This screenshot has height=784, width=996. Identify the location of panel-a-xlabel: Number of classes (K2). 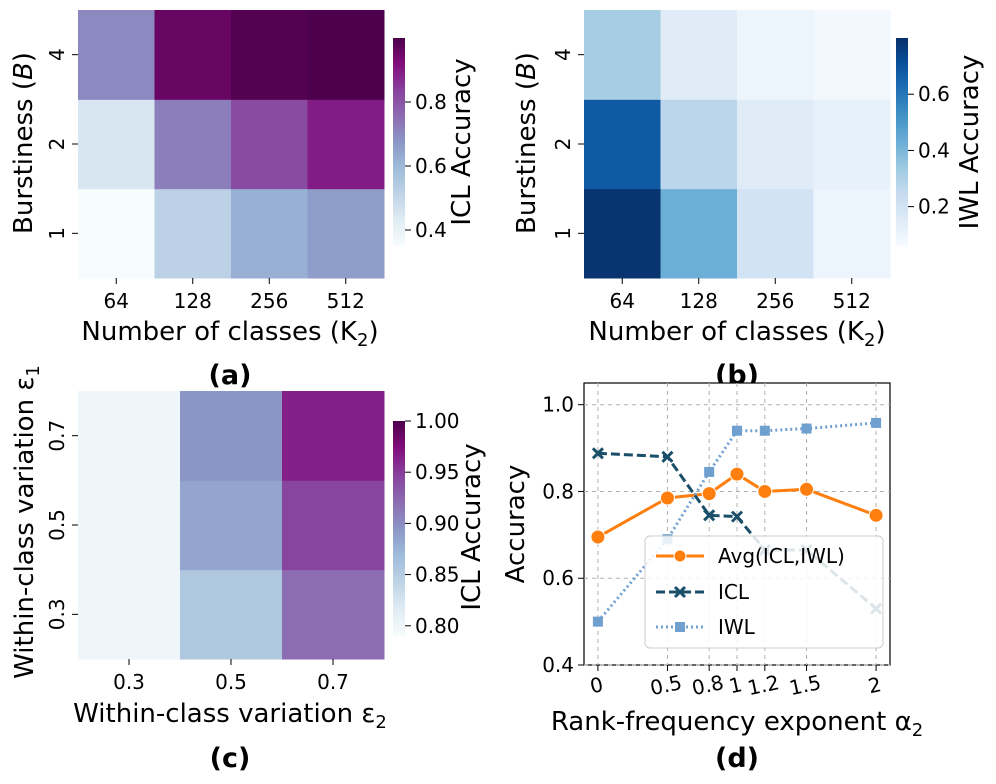
(229, 334).